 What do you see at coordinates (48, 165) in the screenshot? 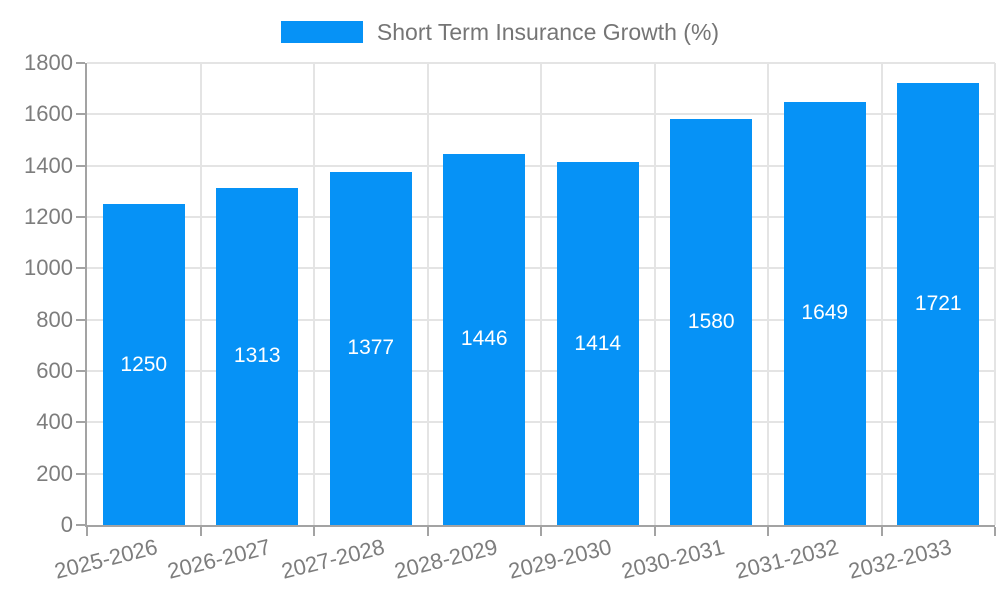
I see `y-axis-label: 1400` at bounding box center [48, 165].